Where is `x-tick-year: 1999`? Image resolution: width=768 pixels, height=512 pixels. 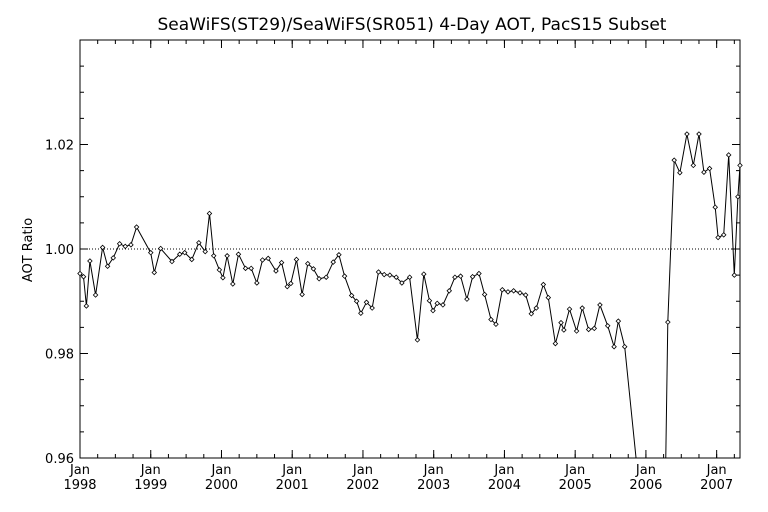
x-tick-year: 1999 is located at coordinates (150, 485).